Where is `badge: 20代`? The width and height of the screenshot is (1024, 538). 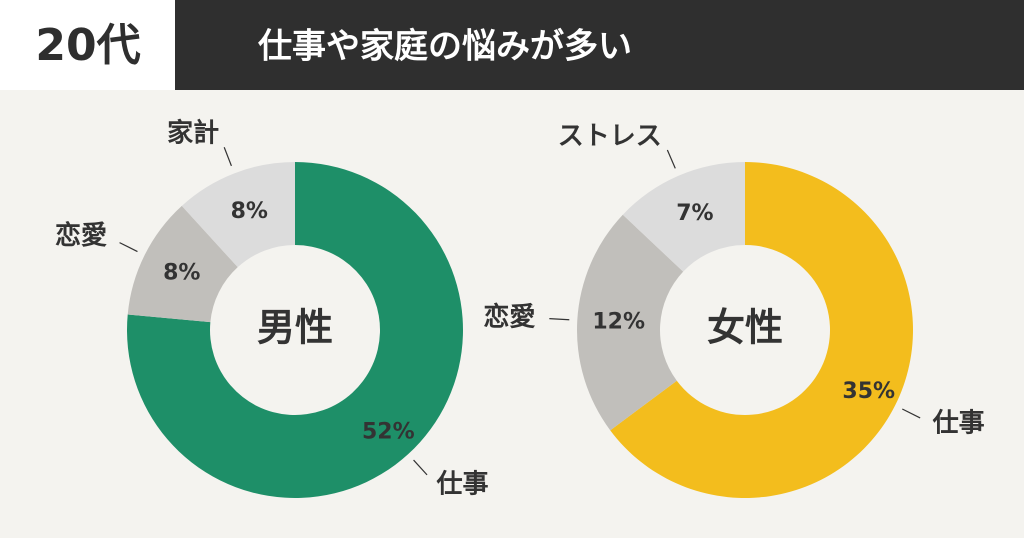 badge: 20代 is located at coordinates (87, 45).